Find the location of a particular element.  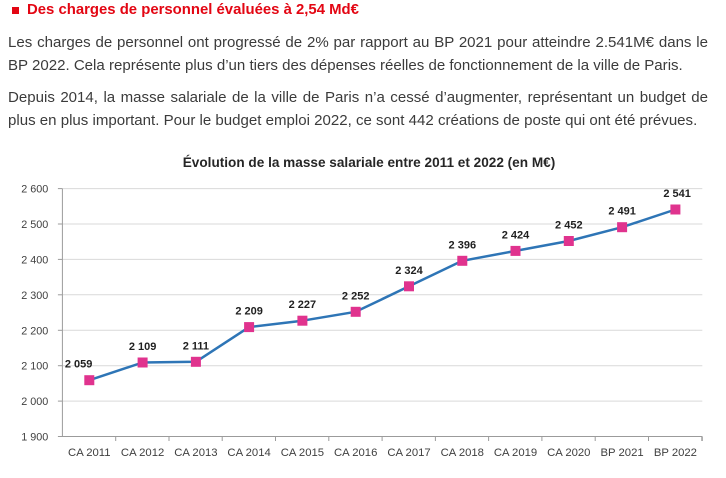

svg-text: CA 2012 is located at coordinates (142, 453).